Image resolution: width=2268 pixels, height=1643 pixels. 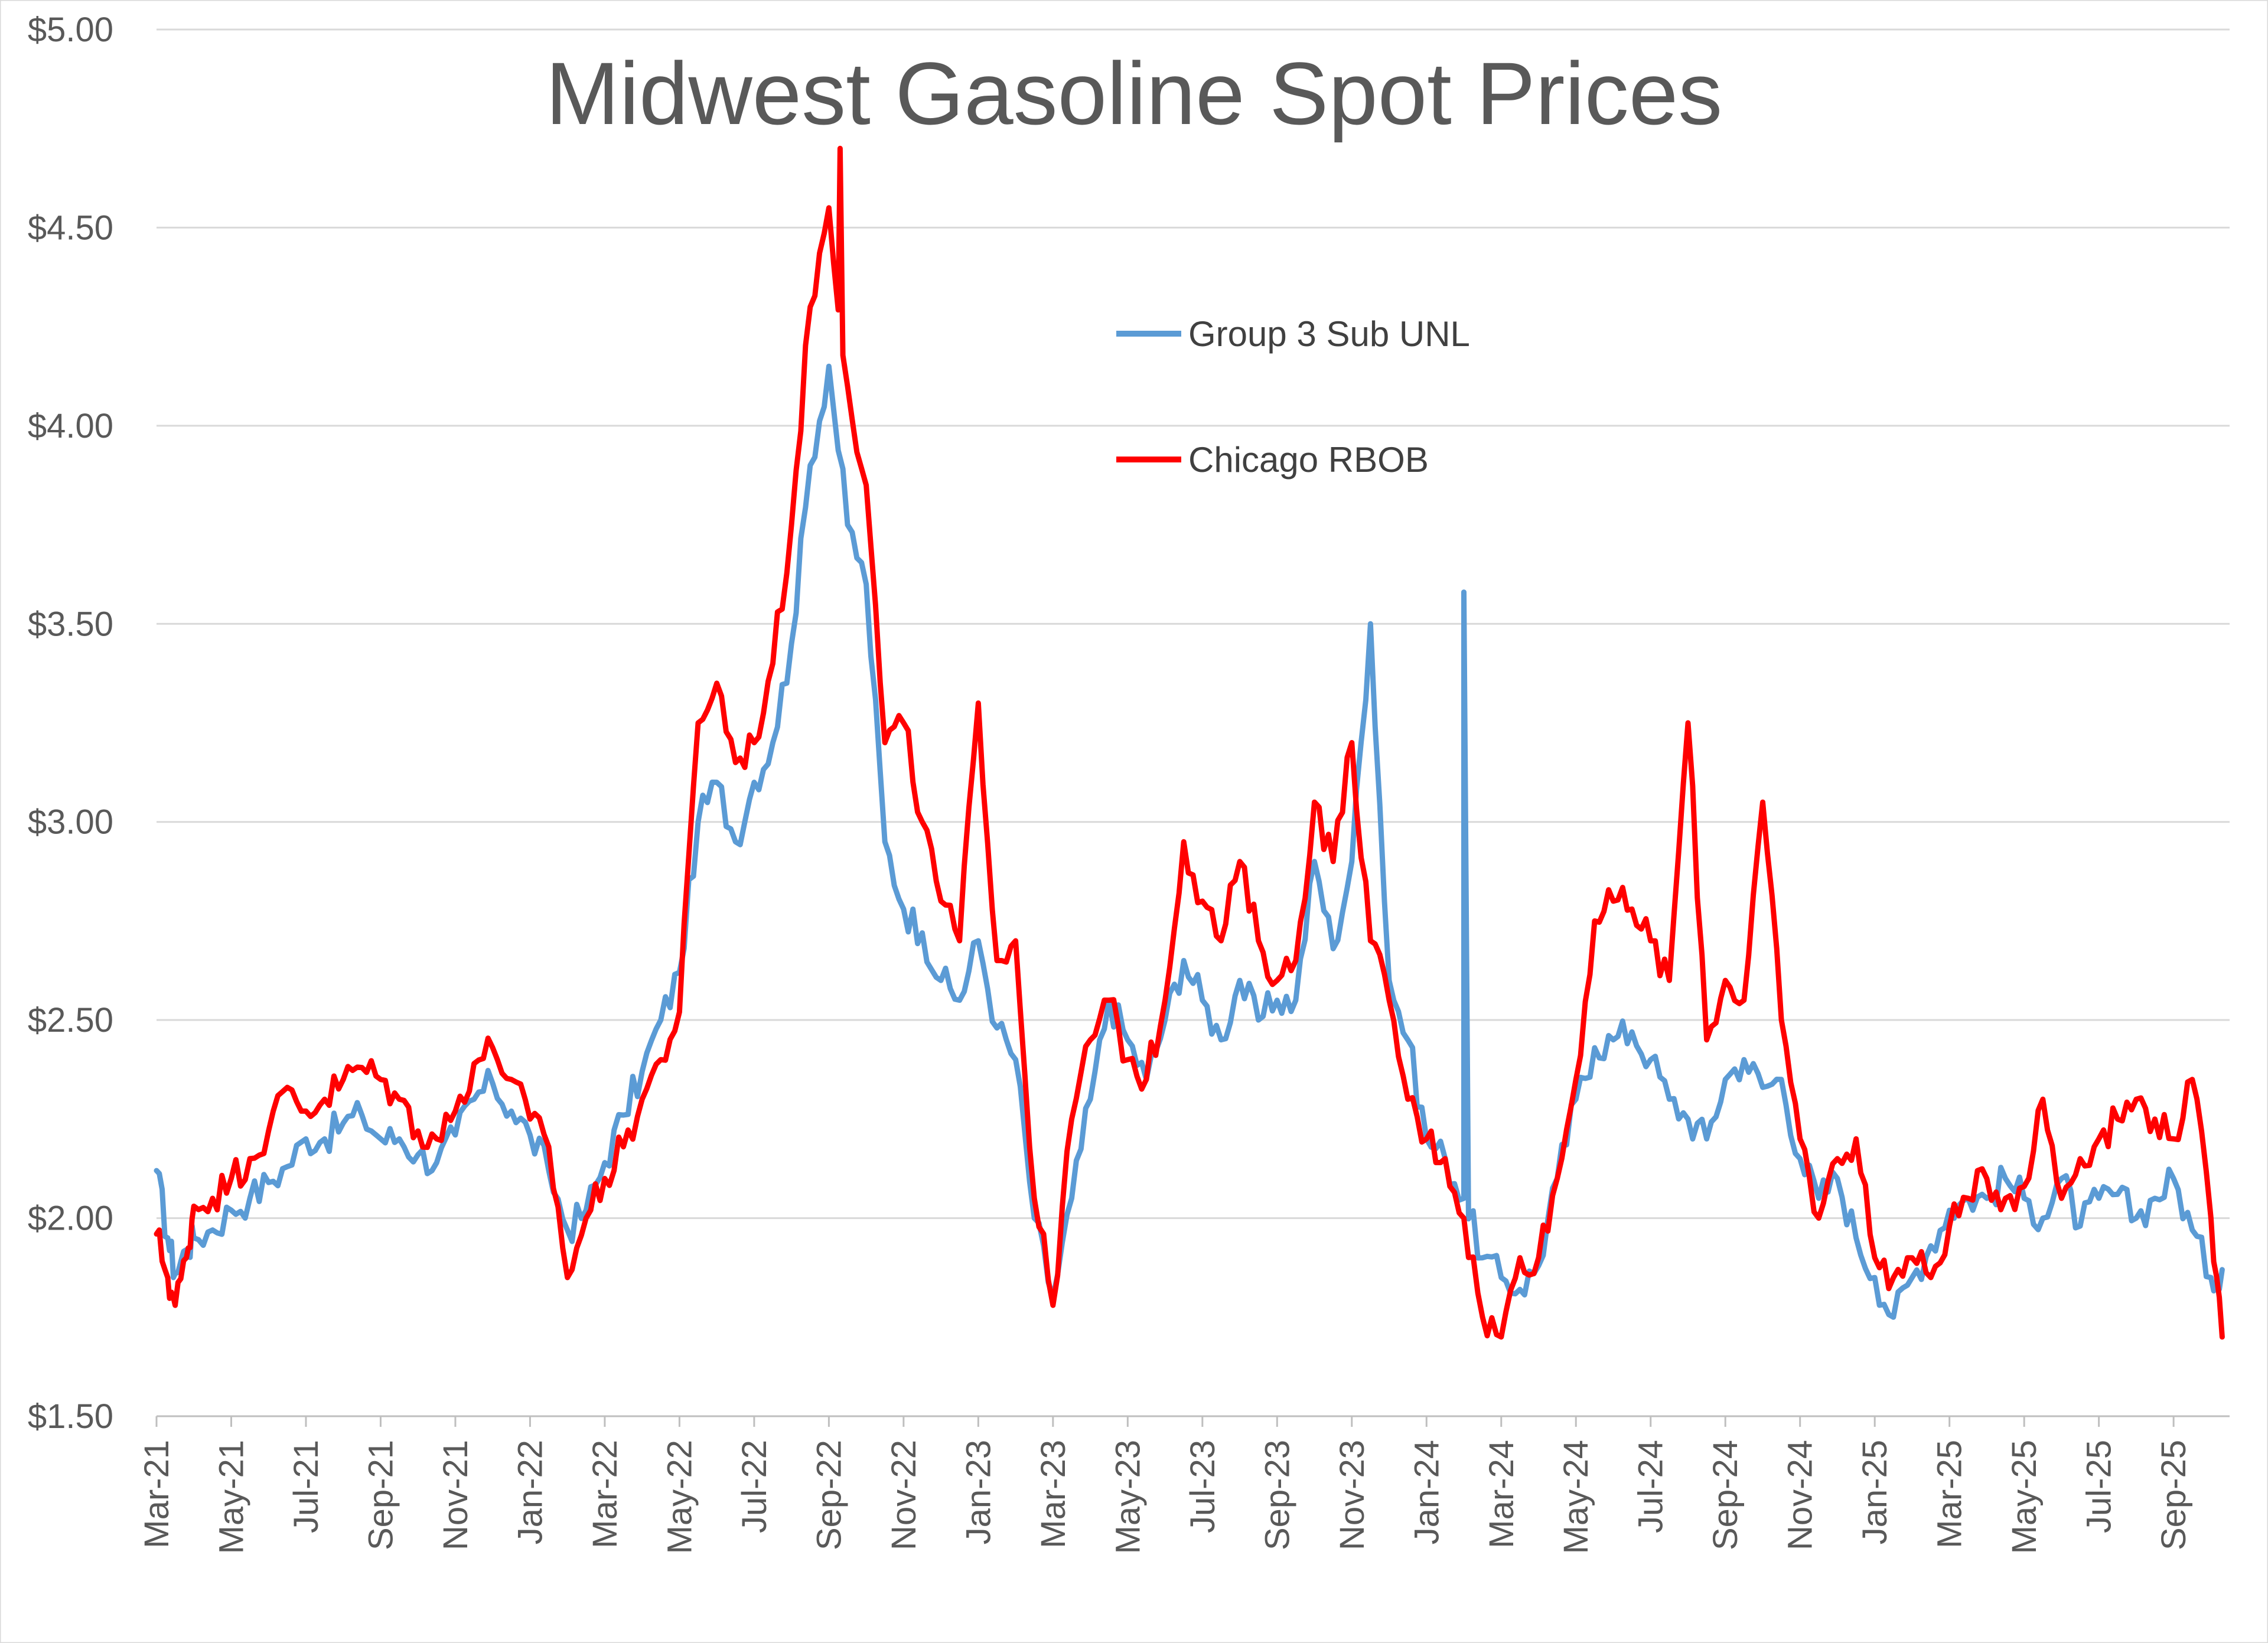 What do you see at coordinates (1203, 1486) in the screenshot?
I see `x-tick-label: Jul-23` at bounding box center [1203, 1486].